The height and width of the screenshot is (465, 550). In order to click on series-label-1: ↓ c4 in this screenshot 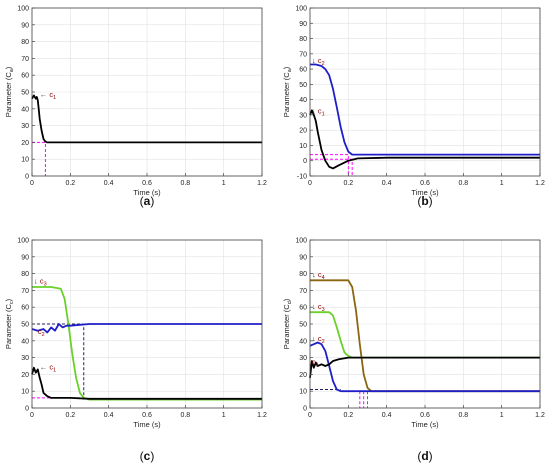, I will do `click(318, 275)`.